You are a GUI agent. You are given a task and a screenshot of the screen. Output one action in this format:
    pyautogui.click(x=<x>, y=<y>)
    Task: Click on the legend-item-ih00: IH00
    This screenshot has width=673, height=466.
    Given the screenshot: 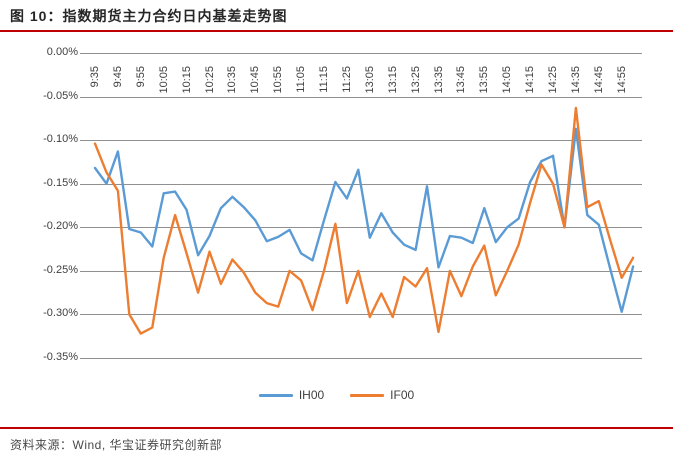 What is the action you would take?
    pyautogui.click(x=291, y=395)
    